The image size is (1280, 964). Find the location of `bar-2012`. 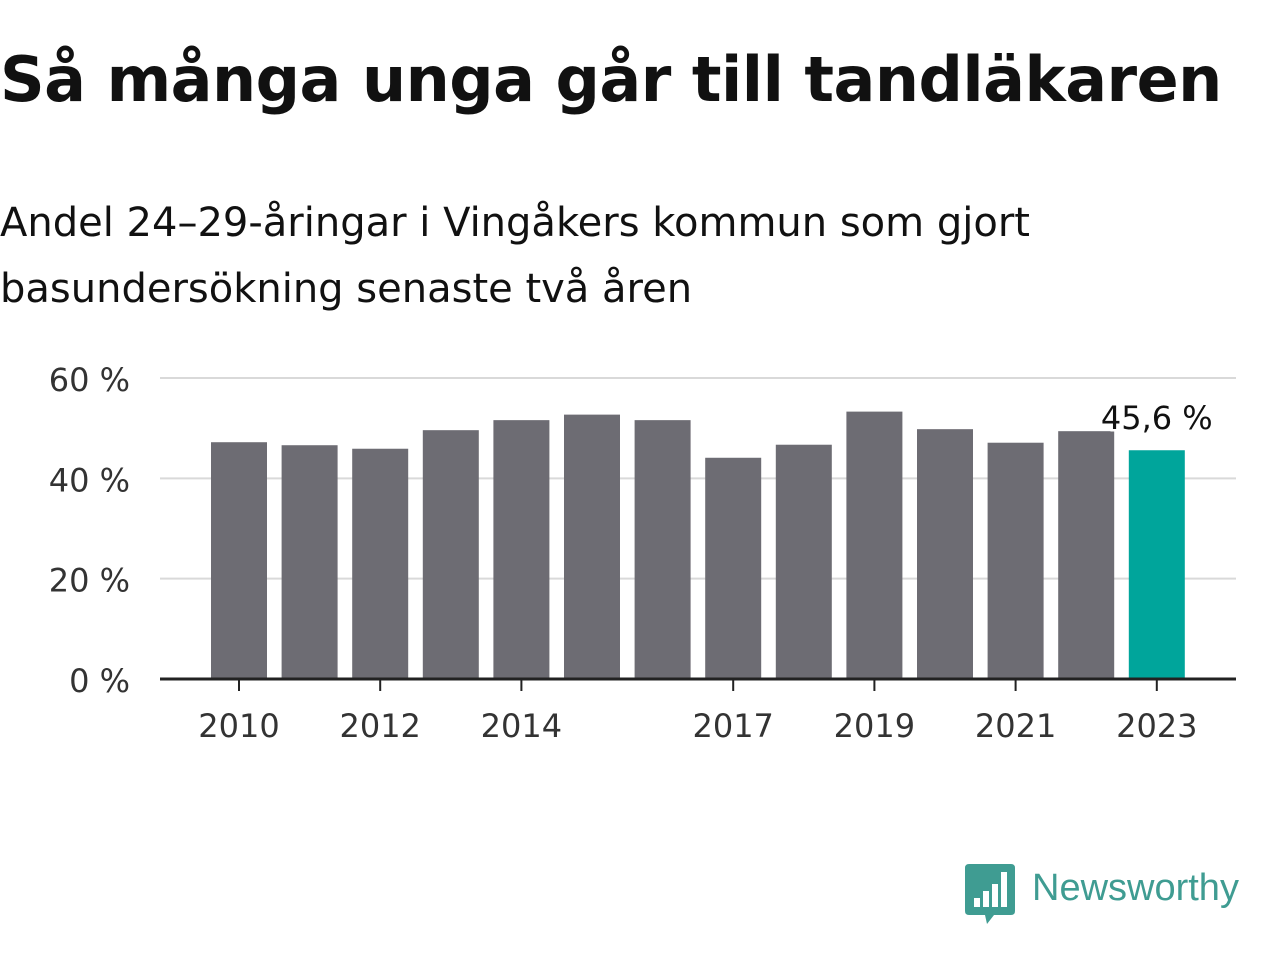

bar-2012 is located at coordinates (380, 563).